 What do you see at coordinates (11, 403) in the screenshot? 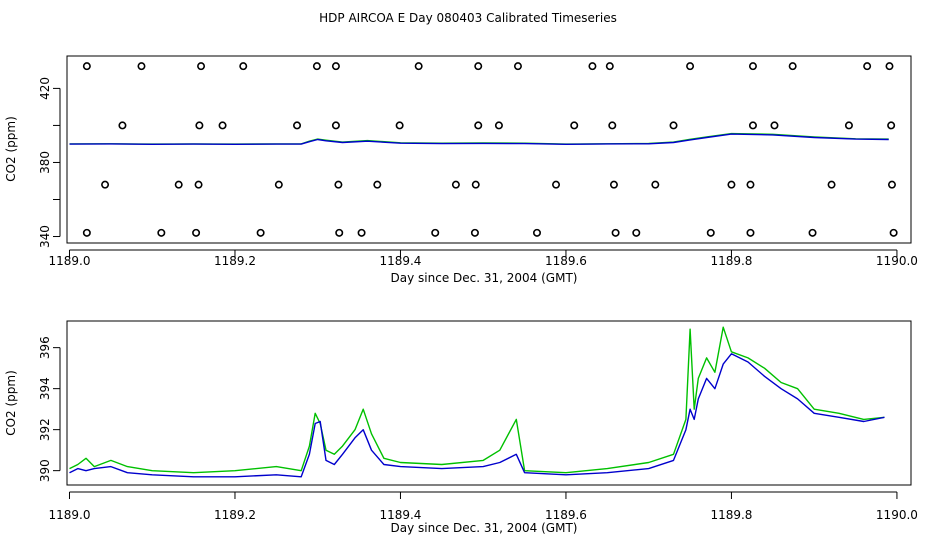
I see `bottom-y-axis-label: CO2 (ppm)` at bounding box center [11, 403].